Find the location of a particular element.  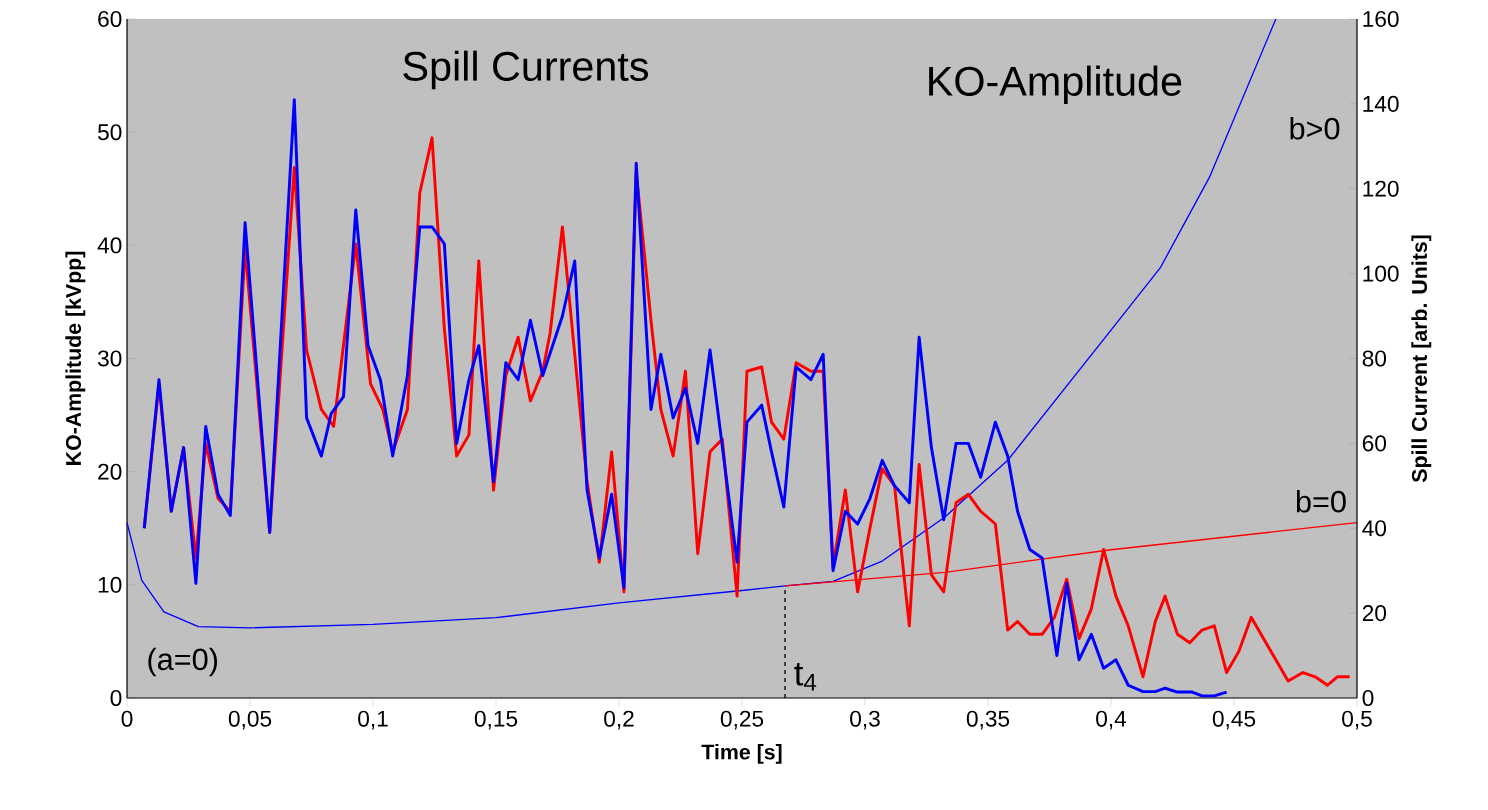

y-tick-label: 0 is located at coordinates (116, 698).